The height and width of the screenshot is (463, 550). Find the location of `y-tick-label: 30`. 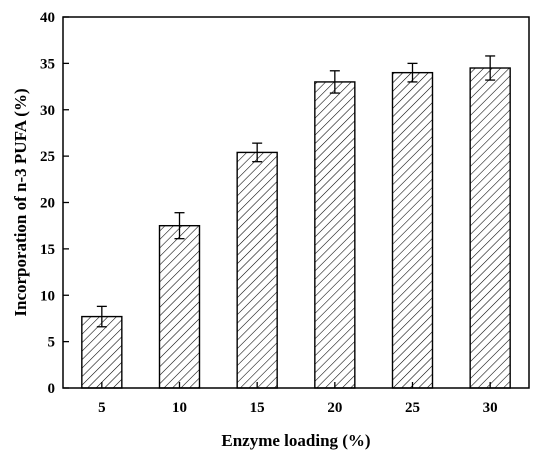

y-tick-label: 30 is located at coordinates (47, 111).